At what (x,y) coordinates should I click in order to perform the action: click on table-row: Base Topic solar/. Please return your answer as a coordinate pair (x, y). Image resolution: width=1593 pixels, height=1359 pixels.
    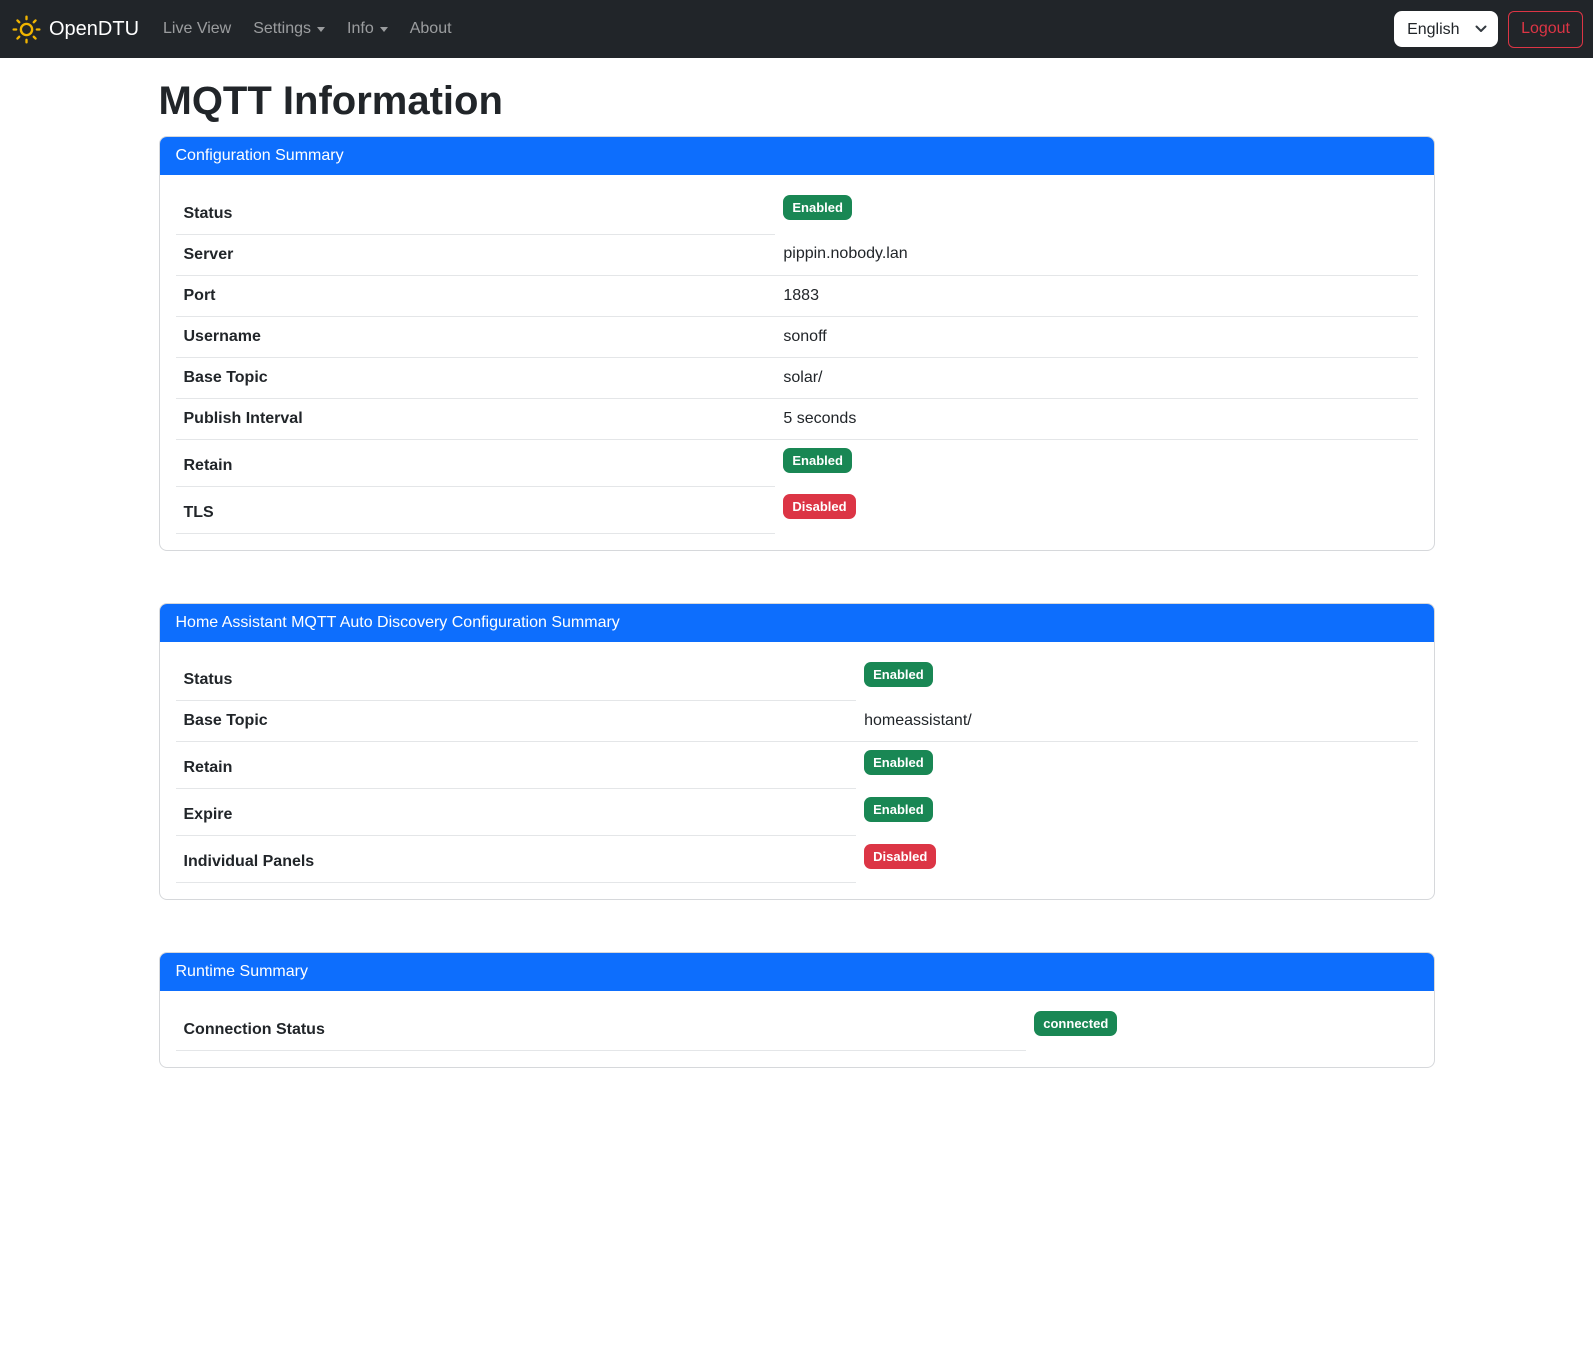
    Looking at the image, I should click on (796, 378).